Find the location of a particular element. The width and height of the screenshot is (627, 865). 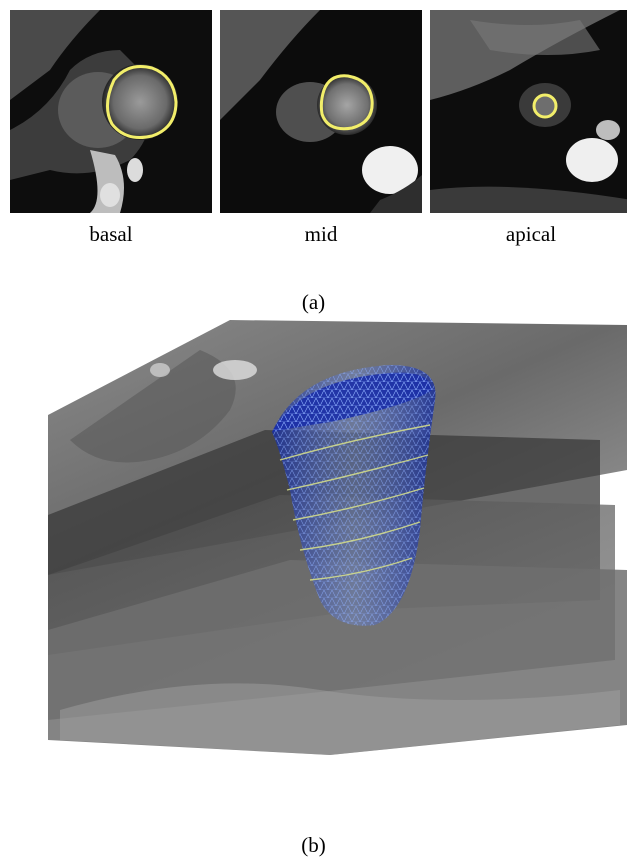

contour-apical is located at coordinates (545, 106).